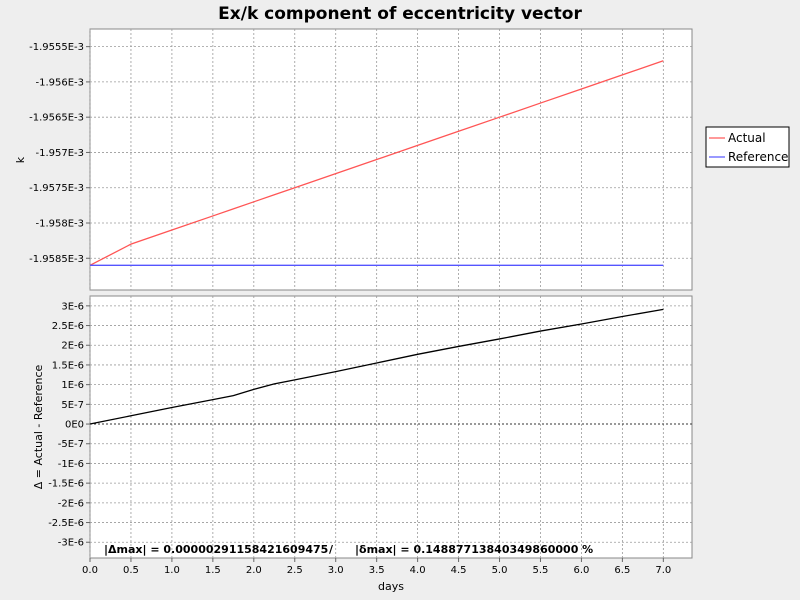 The width and height of the screenshot is (800, 600). I want to click on bottom-y-tick-label: 5E-7, so click(72, 405).